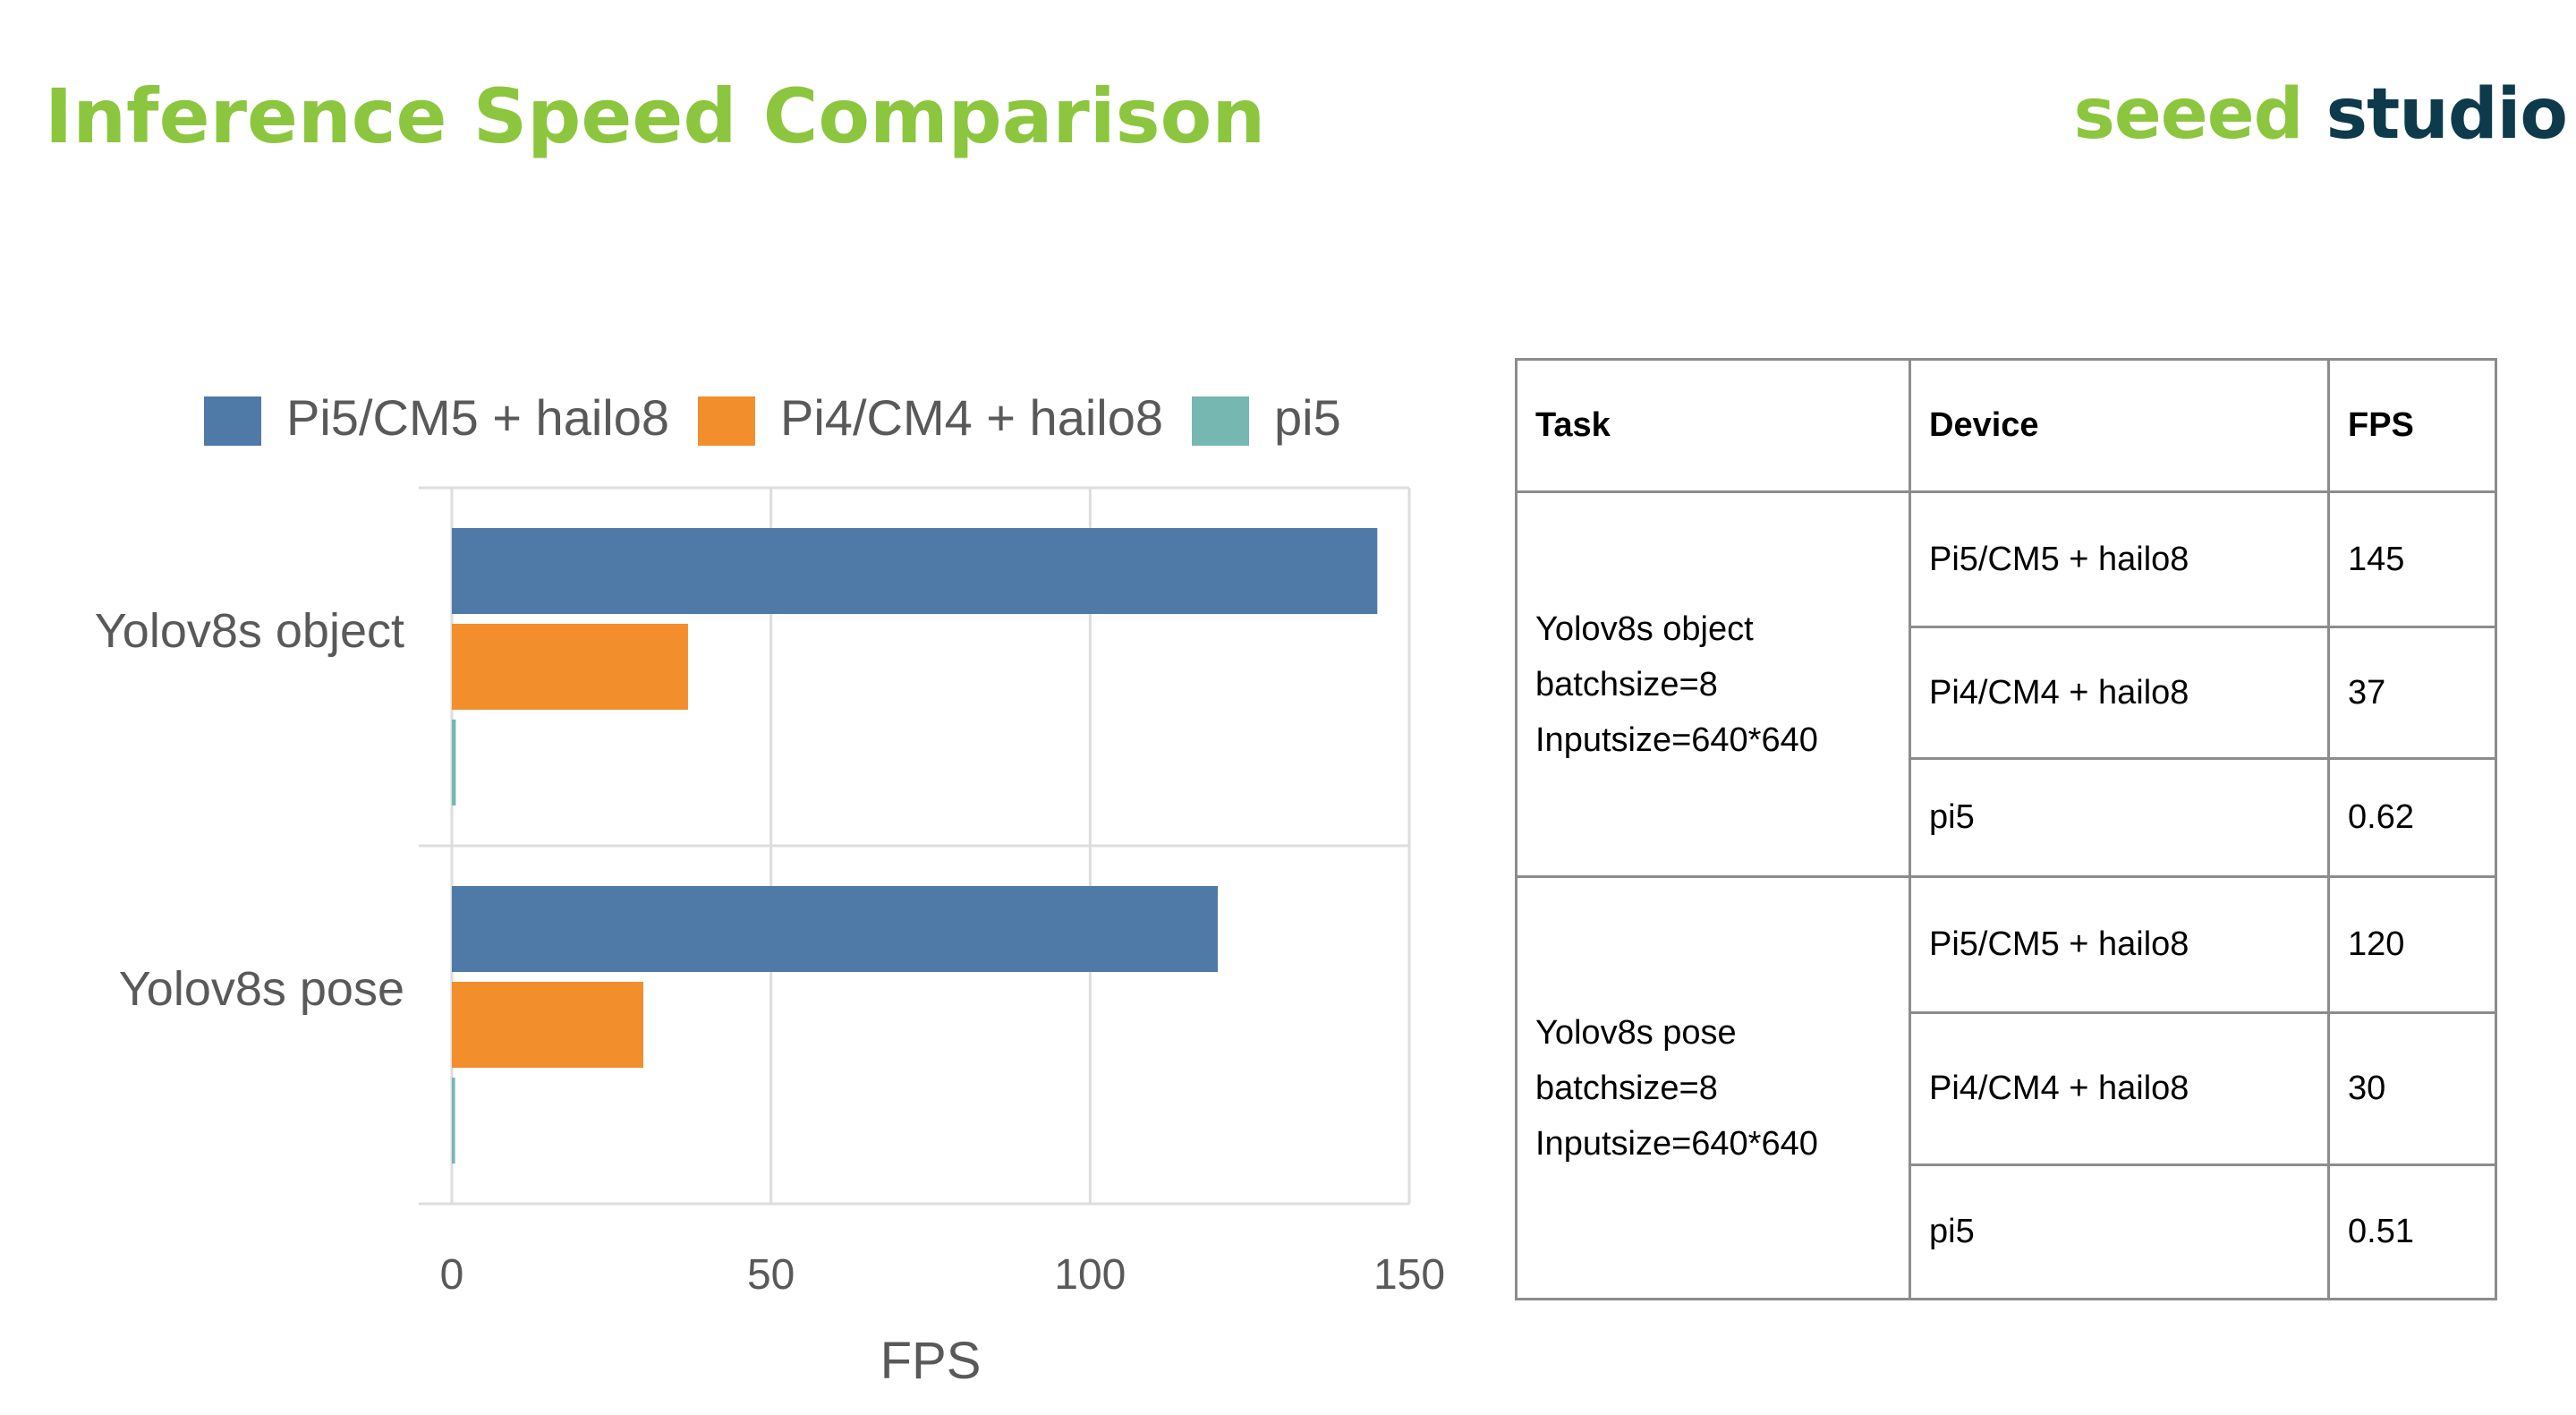 This screenshot has width=2576, height=1415. I want to click on task-name: Yolov8s object, so click(1644, 628).